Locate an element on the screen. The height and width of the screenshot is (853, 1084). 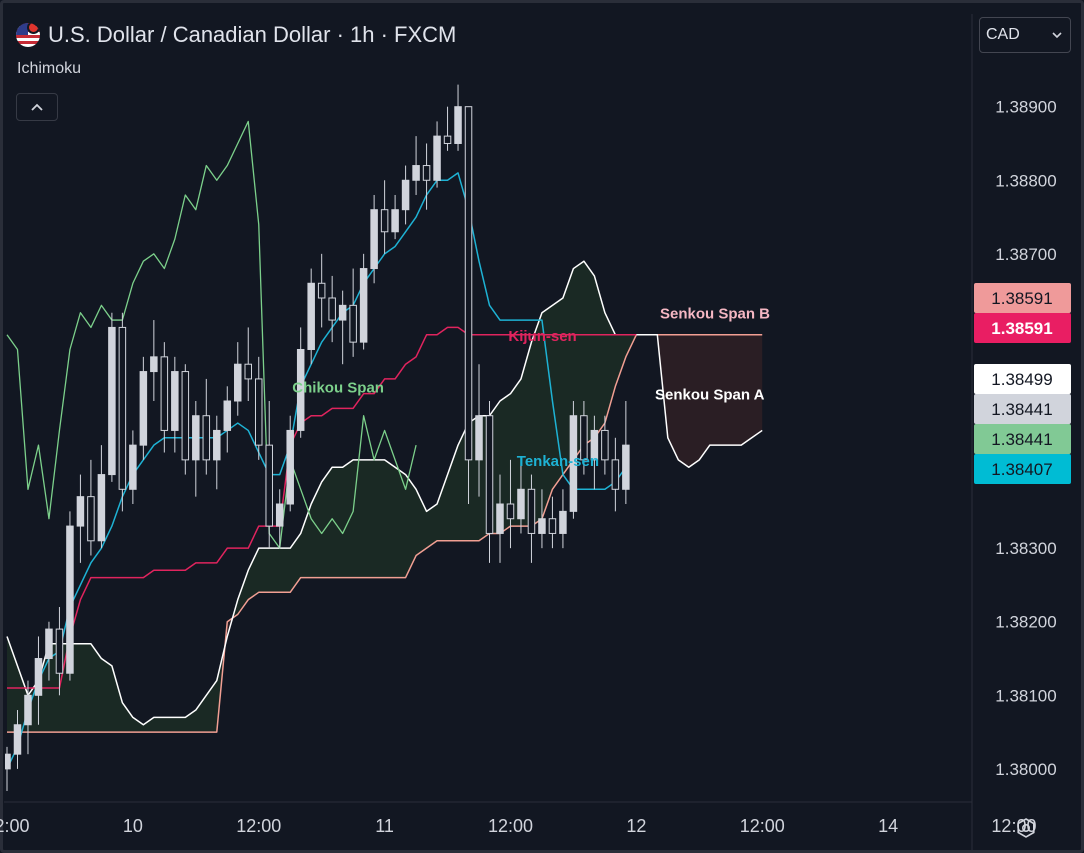
price-label-bg-close is located at coordinates (1022, 409).